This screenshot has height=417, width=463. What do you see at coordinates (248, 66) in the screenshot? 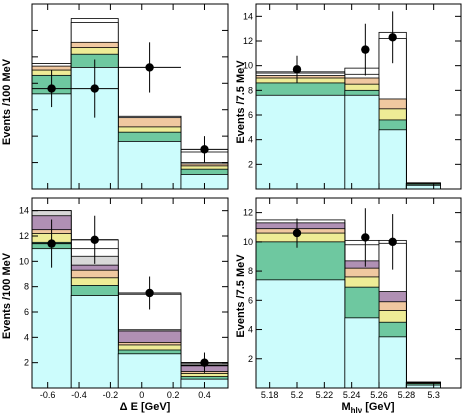
I see `ytick-label-1-10: 10` at bounding box center [248, 66].